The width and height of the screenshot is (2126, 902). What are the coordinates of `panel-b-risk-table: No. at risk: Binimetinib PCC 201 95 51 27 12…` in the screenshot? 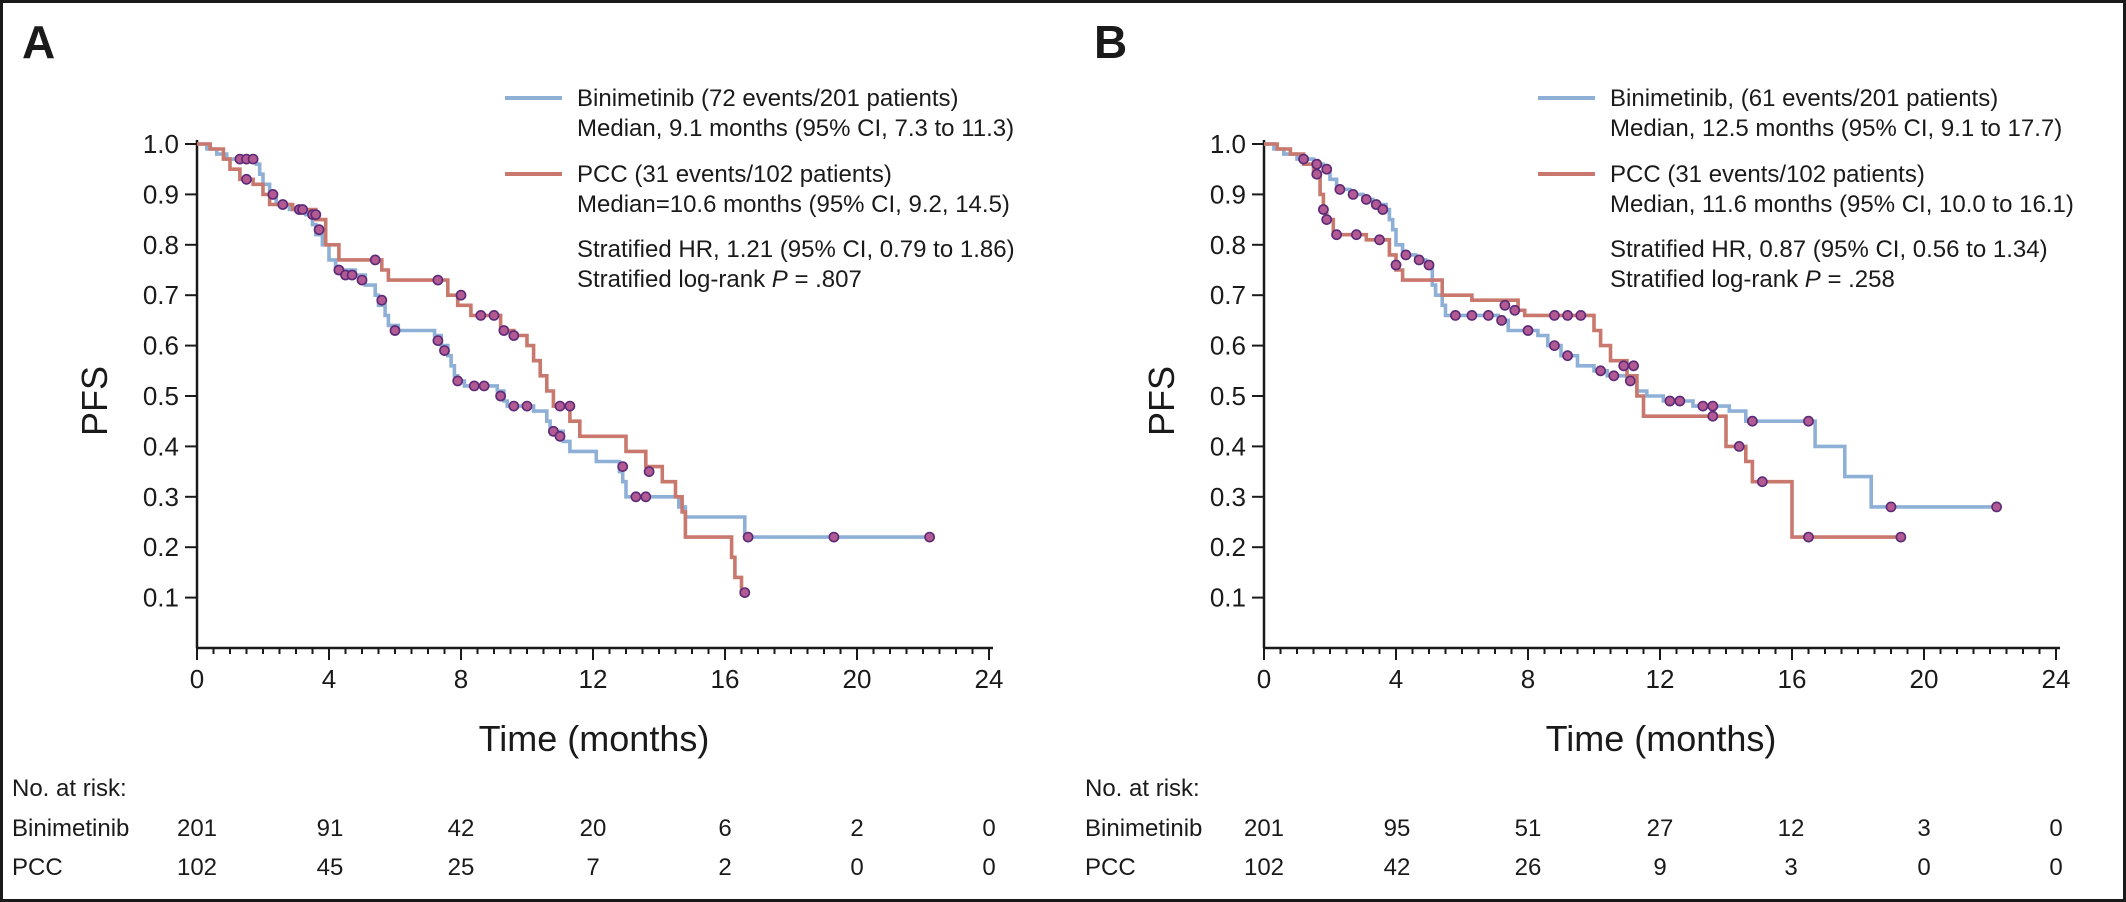 It's located at (1574, 828).